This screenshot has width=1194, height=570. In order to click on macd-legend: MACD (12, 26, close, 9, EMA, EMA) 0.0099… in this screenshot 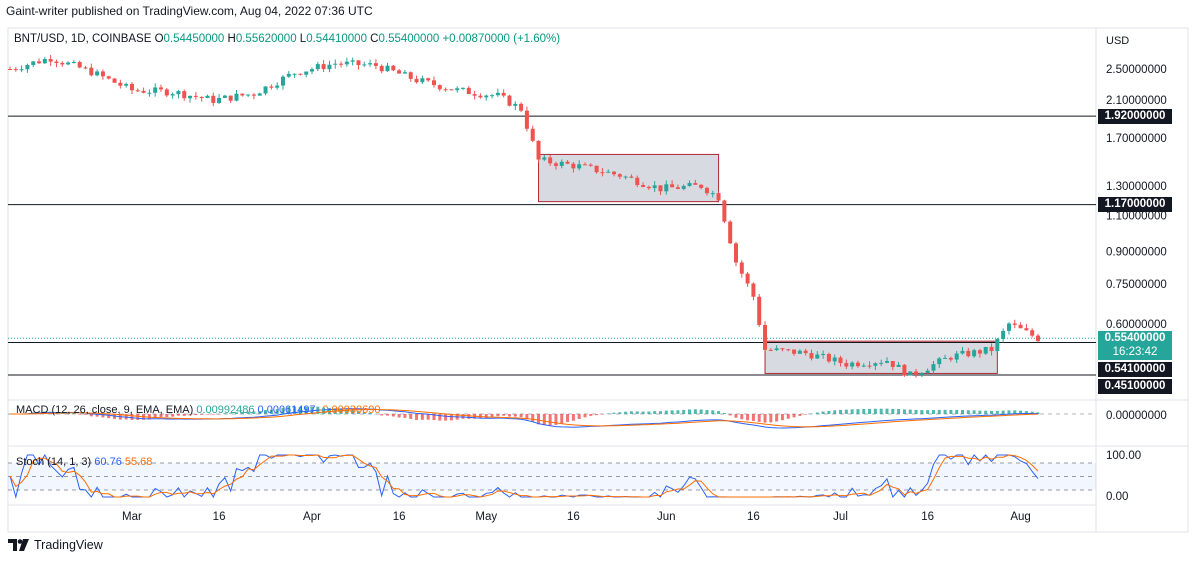, I will do `click(198, 410)`.